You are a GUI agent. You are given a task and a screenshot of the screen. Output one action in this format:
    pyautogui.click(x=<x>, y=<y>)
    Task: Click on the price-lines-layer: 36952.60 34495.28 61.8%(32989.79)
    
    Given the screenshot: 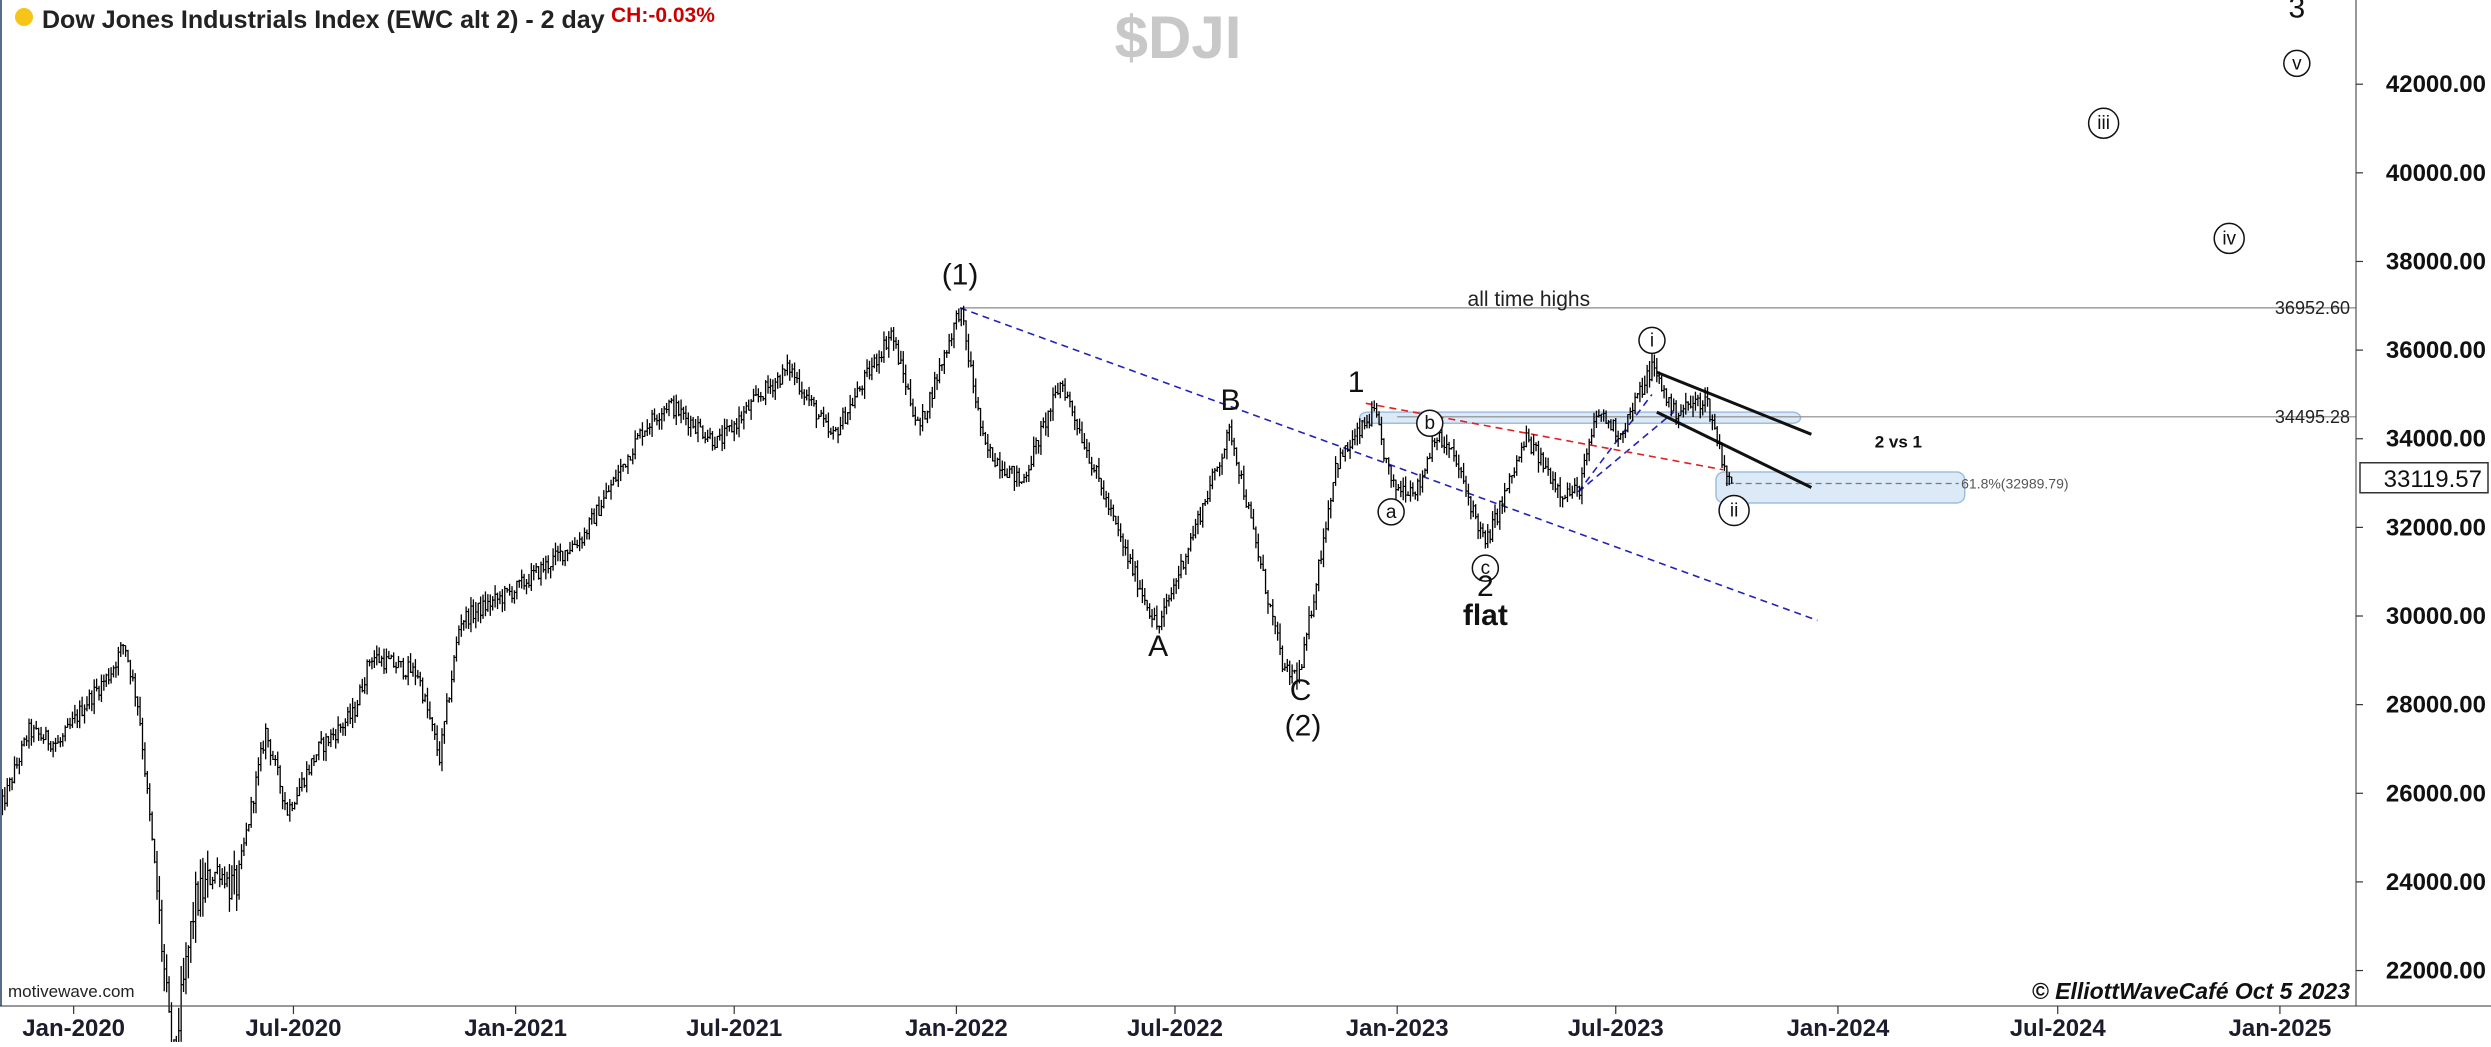 What is the action you would take?
    pyautogui.click(x=1658, y=395)
    